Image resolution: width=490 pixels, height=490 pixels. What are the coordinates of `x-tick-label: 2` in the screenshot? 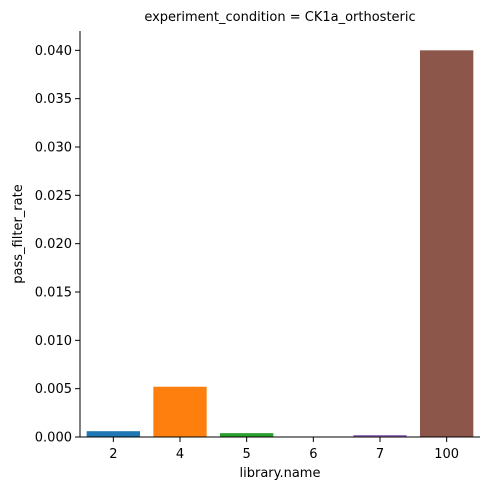 It's located at (113, 454).